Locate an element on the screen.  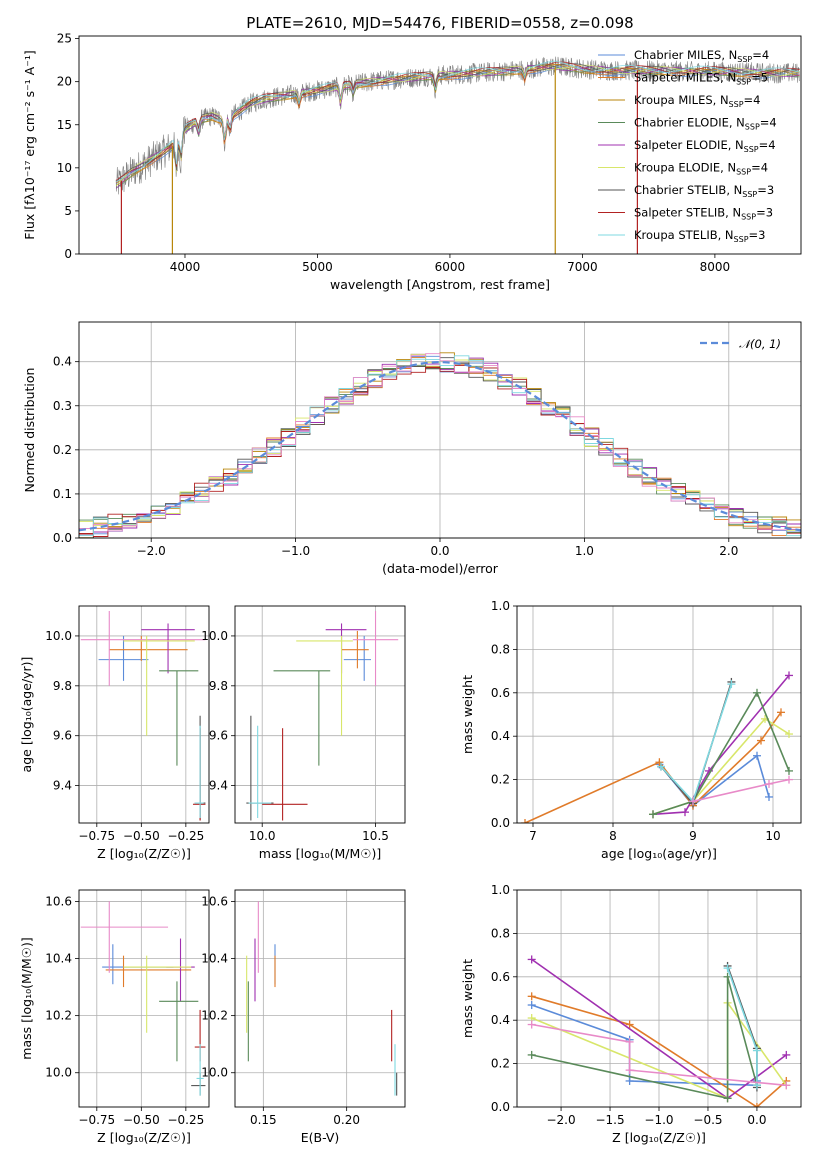
x-tick-label: 2.0 is located at coordinates (728, 551).